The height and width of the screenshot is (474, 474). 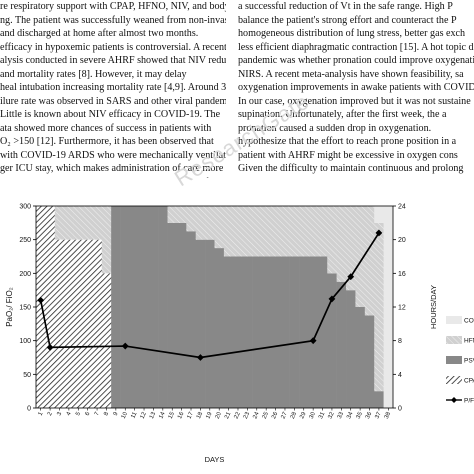 What do you see at coordinates (9, 307) in the screenshot?
I see `y-axis-label: PaO₂/ FiO₂` at bounding box center [9, 307].